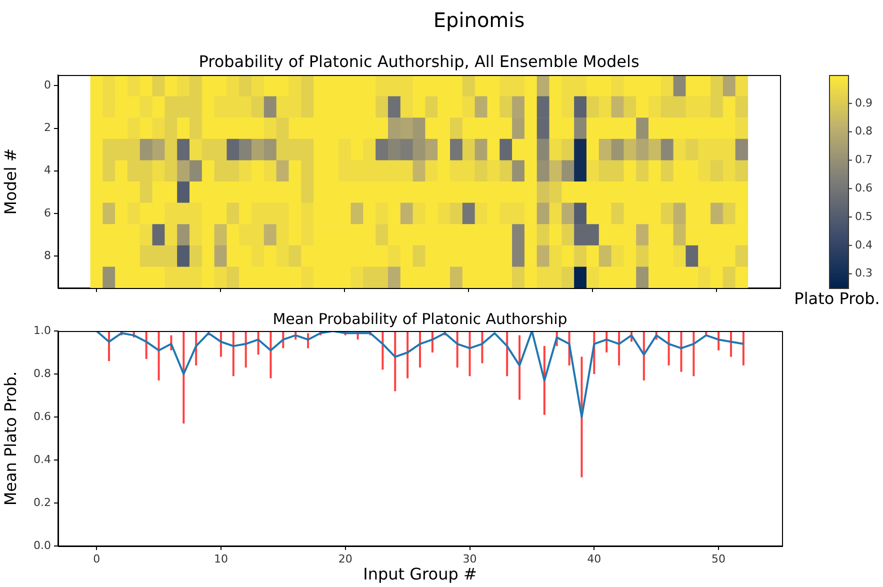 The image size is (883, 587). What do you see at coordinates (47, 213) in the screenshot?
I see `y-tick-label: 6` at bounding box center [47, 213].